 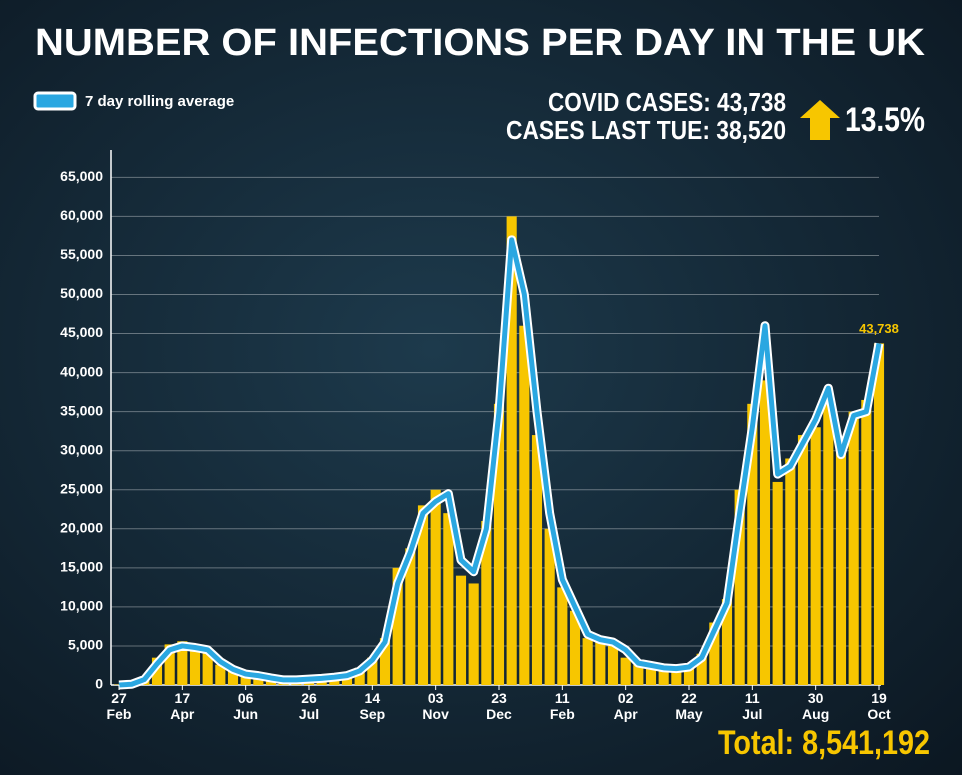 I want to click on y-tick-label: 20,000, so click(x=81, y=527).